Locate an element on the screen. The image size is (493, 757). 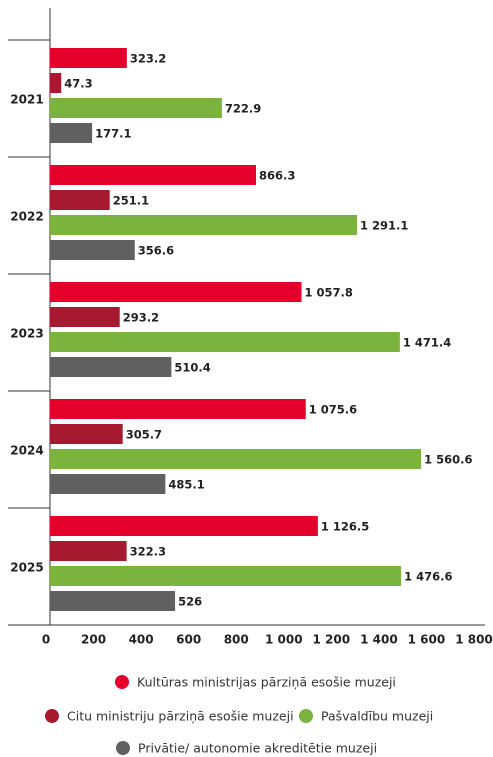
y-tick-label: 2022 is located at coordinates (26, 217).